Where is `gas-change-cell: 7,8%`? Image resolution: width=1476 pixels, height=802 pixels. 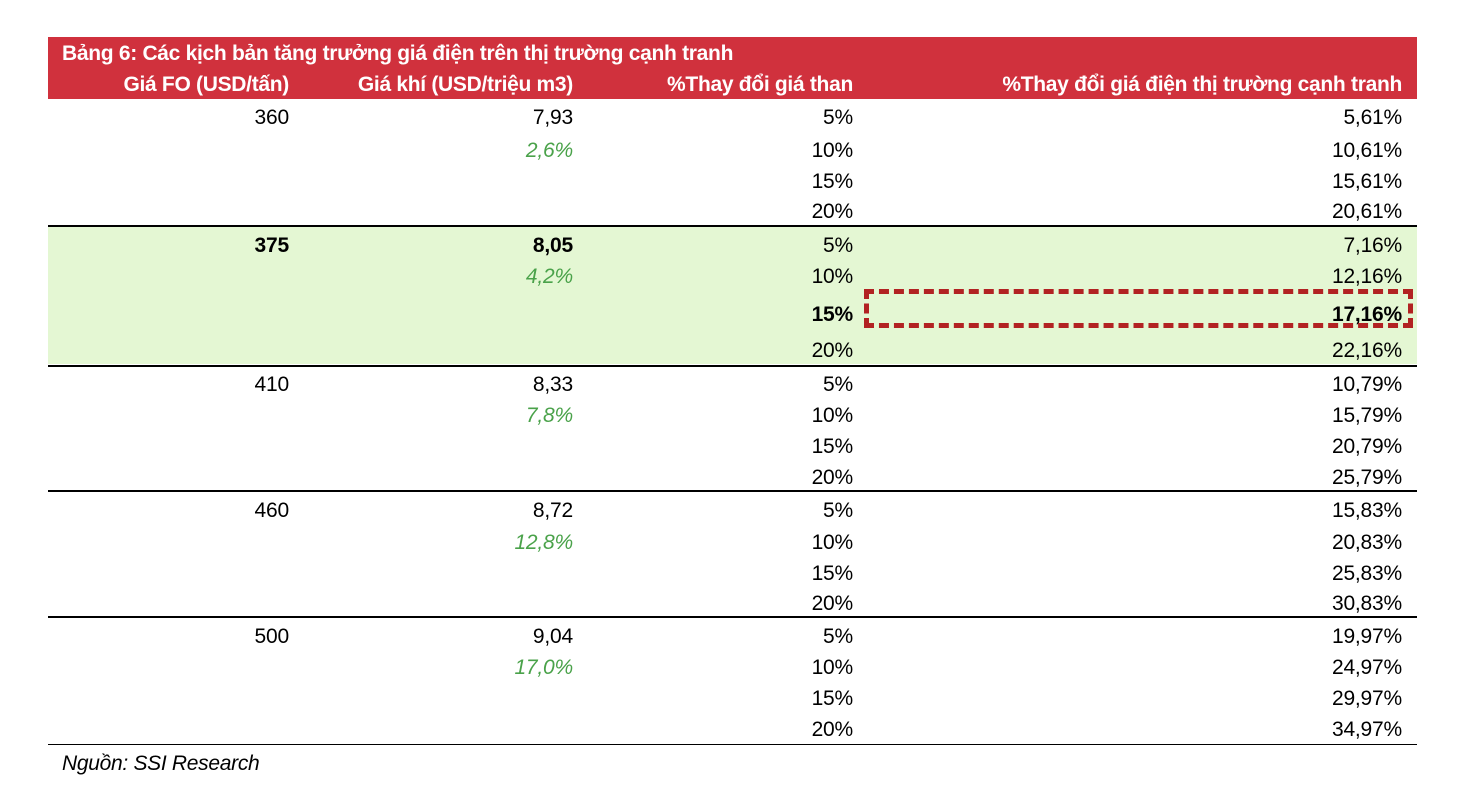 gas-change-cell: 7,8% is located at coordinates (549, 415).